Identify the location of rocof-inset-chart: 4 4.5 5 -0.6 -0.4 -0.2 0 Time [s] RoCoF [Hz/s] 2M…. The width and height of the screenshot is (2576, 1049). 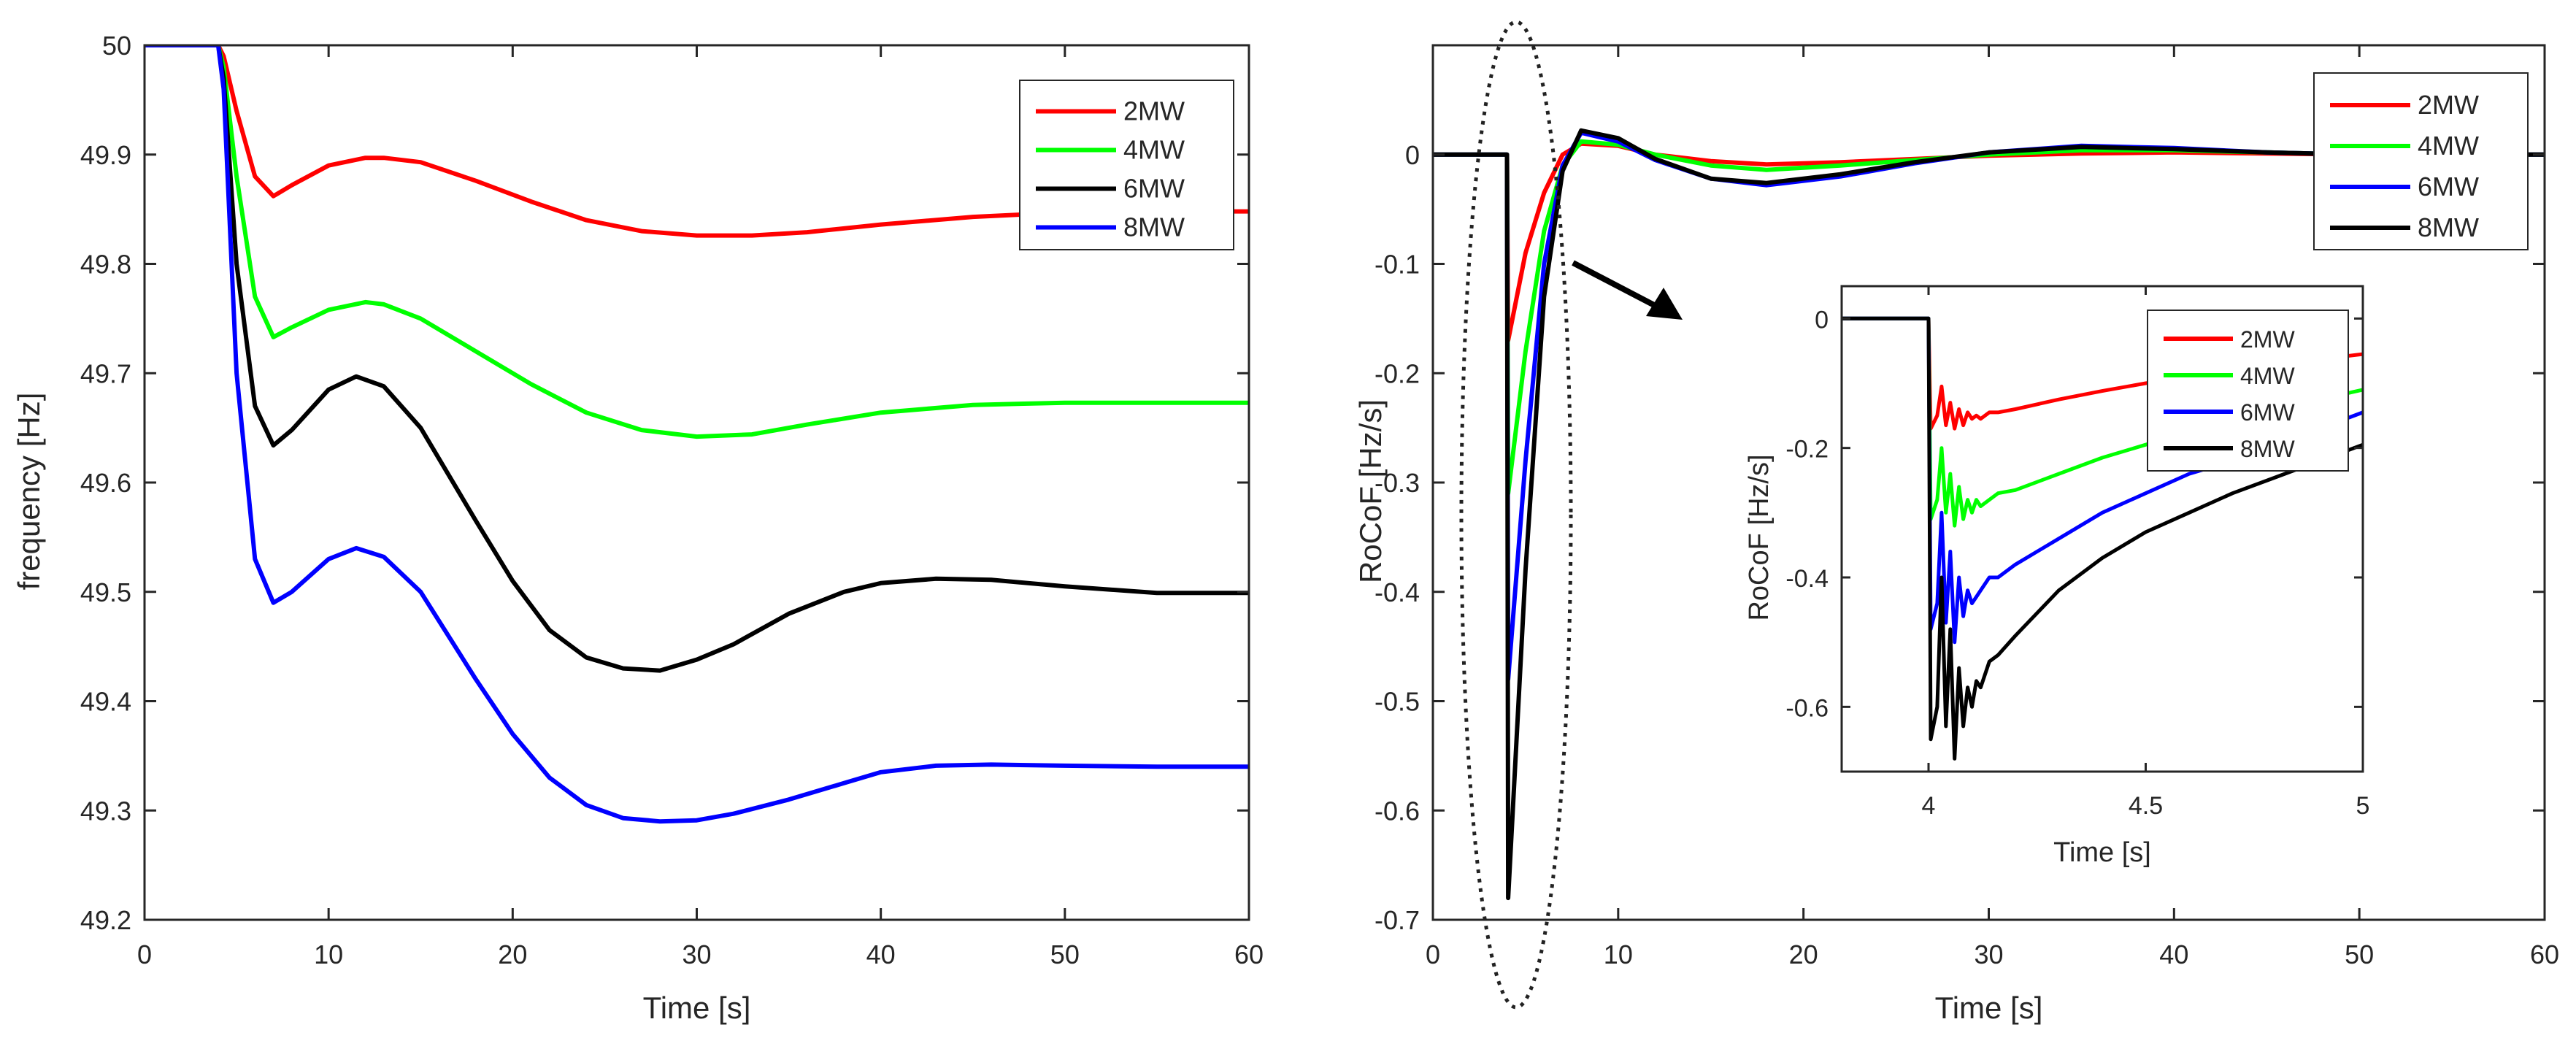
(2057, 576).